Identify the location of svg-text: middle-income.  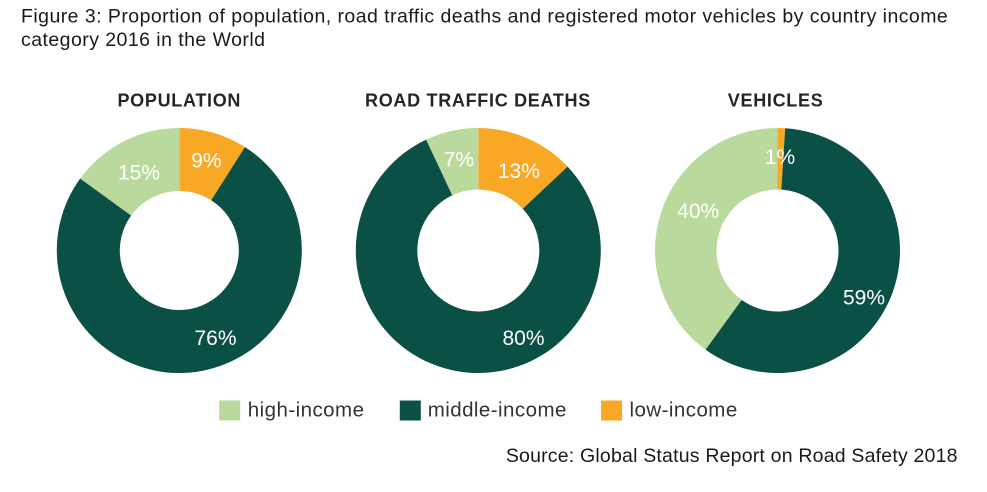
(497, 409).